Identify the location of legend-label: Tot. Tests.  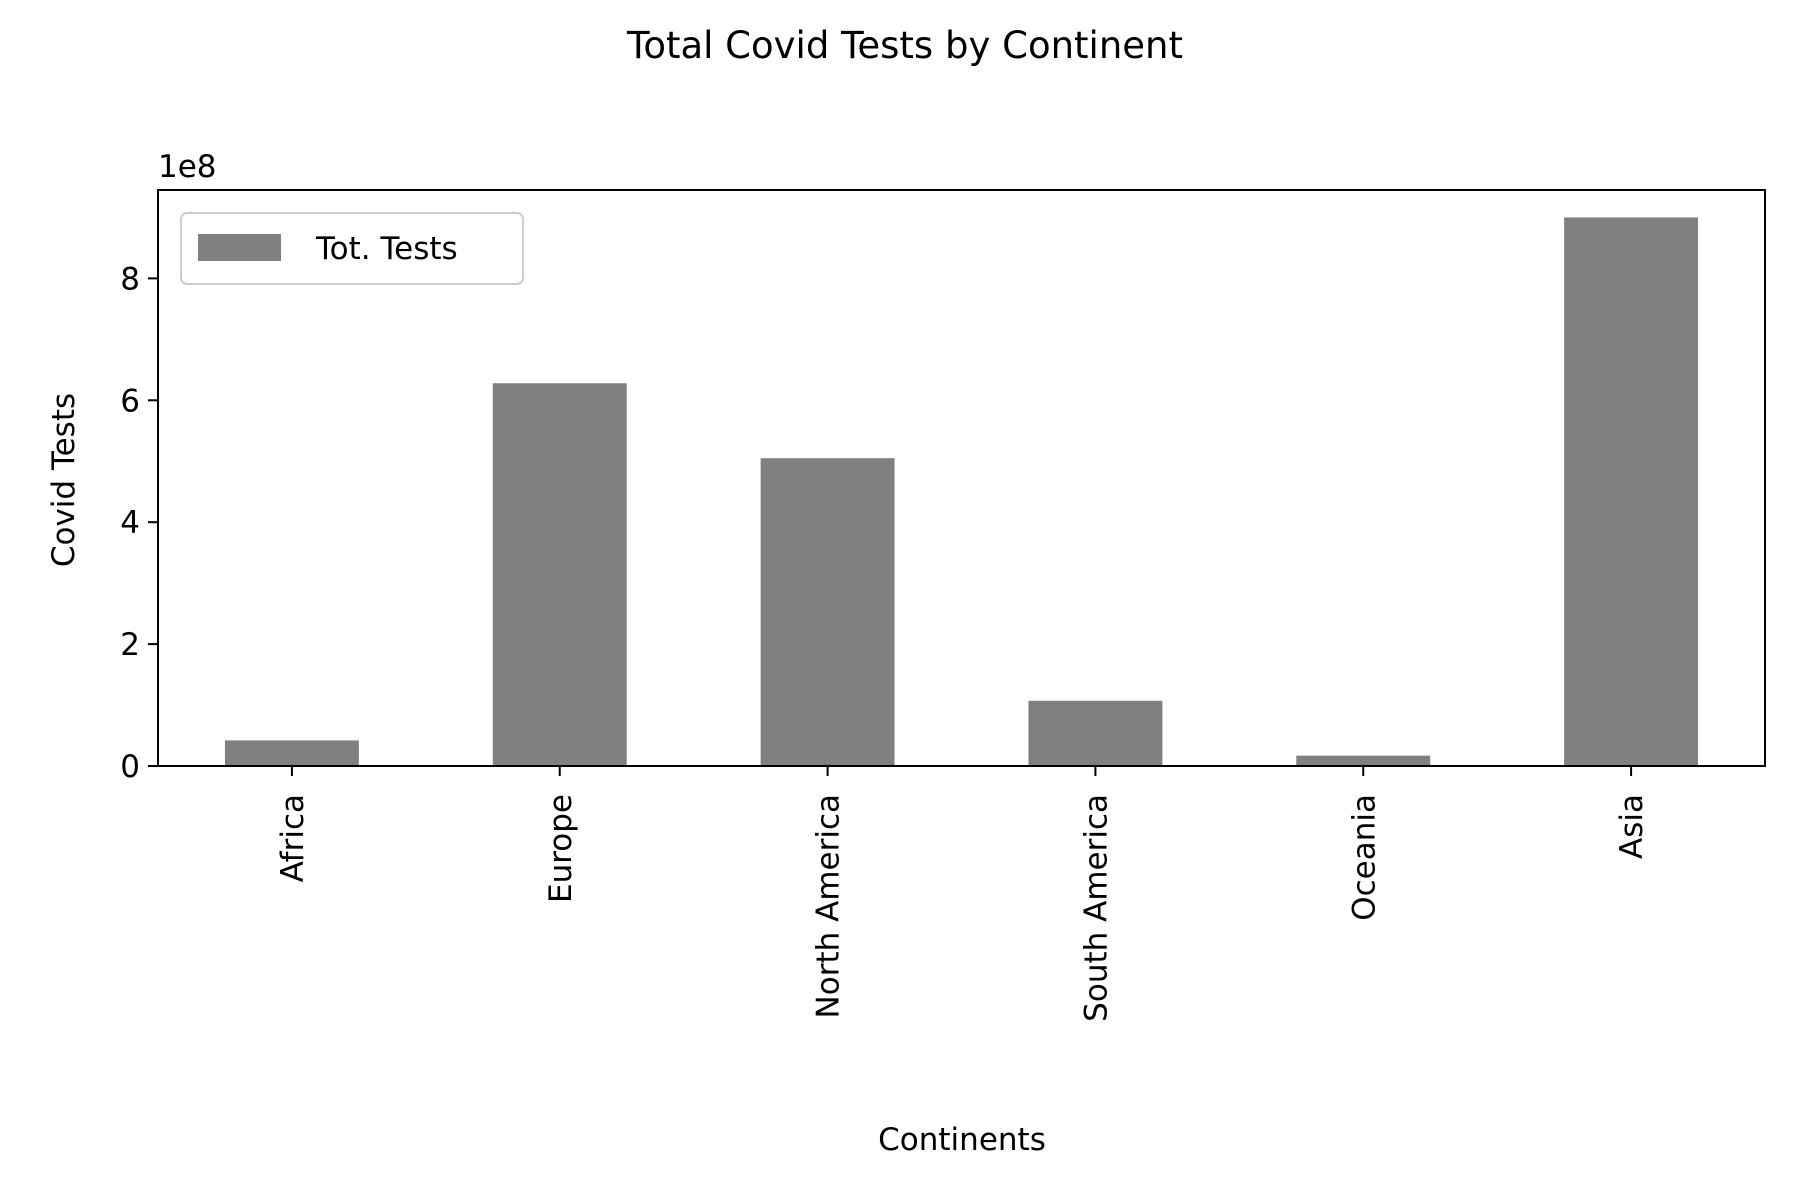
(386, 249).